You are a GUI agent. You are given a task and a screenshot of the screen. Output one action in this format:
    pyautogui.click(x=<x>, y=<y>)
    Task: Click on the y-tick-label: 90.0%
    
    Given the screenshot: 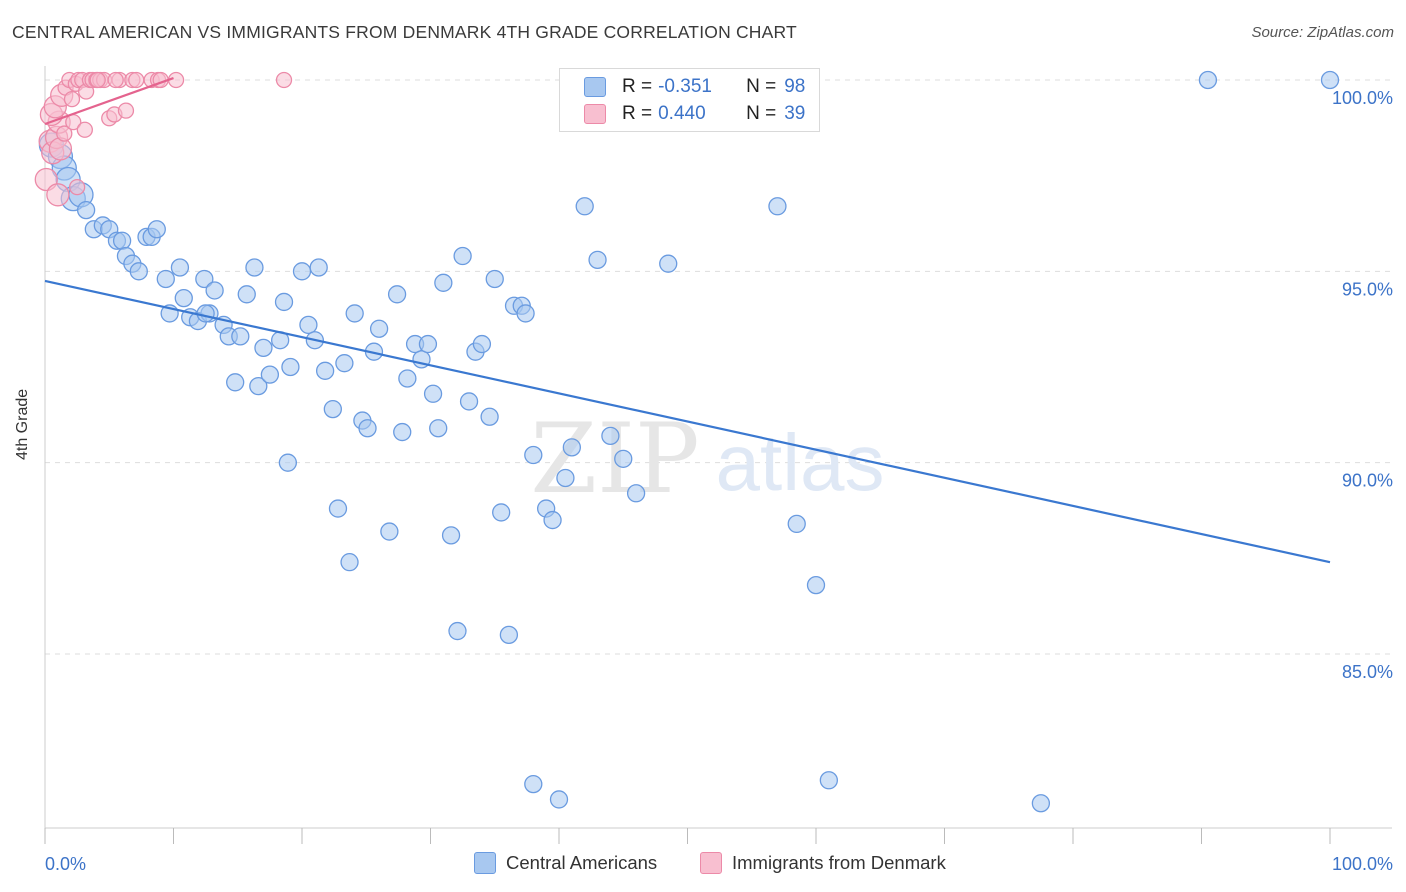 What is the action you would take?
    pyautogui.click(x=1367, y=481)
    